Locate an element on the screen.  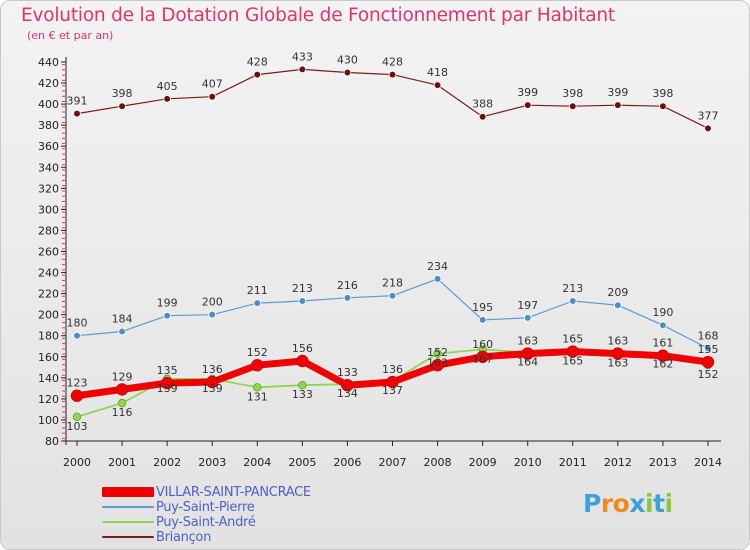
y-tick-label: 280 is located at coordinates (48, 230).